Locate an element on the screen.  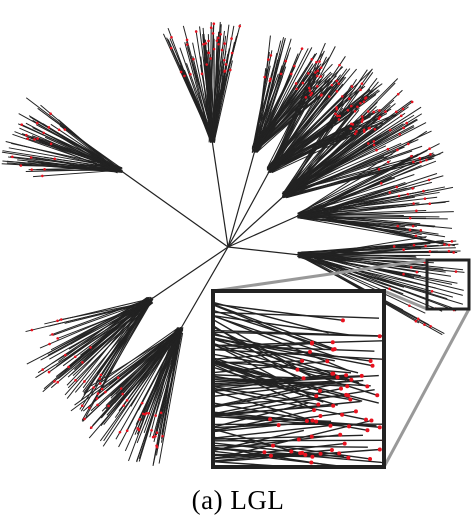
cluster-top-left-up is located at coordinates (201, 82).